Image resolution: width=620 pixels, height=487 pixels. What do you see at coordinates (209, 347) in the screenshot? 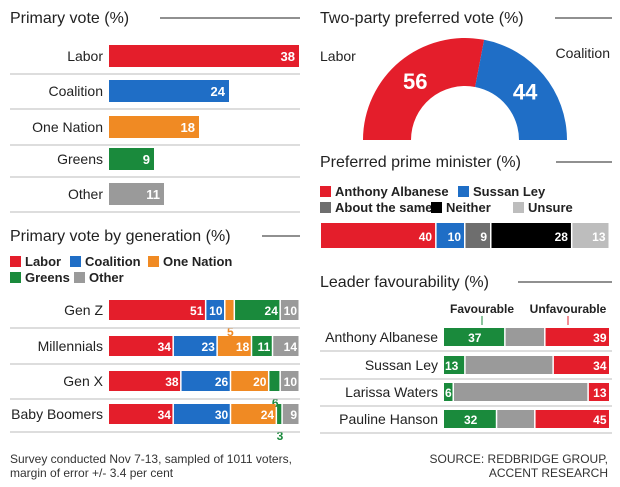
I see `generation-value-1-1: 23` at bounding box center [209, 347].